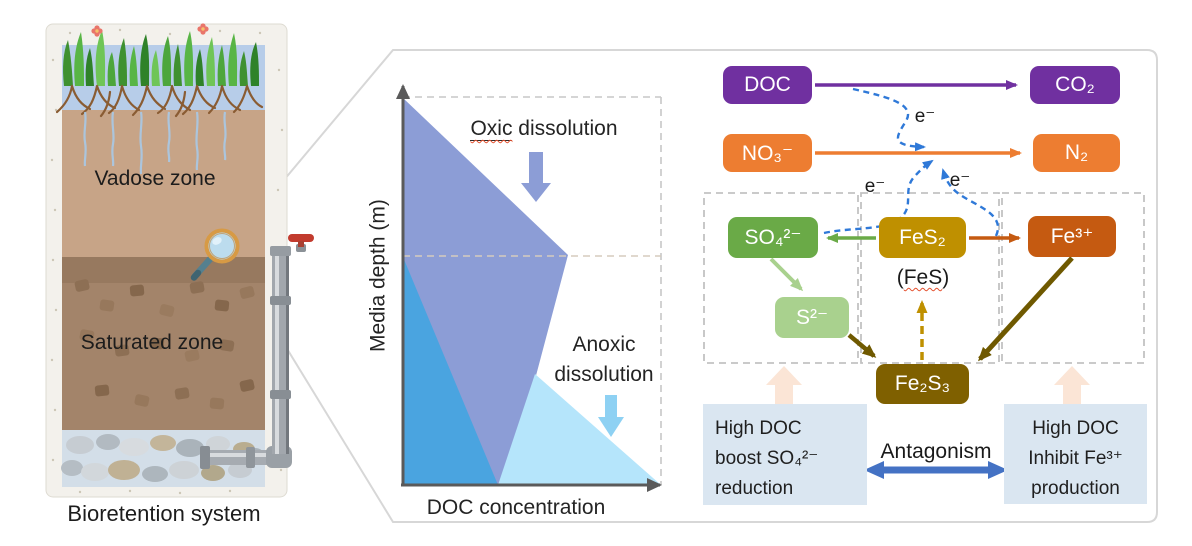 The image size is (1192, 546). I want to click on right-info-line2: Inhibit Fe³⁺, so click(1075, 458).